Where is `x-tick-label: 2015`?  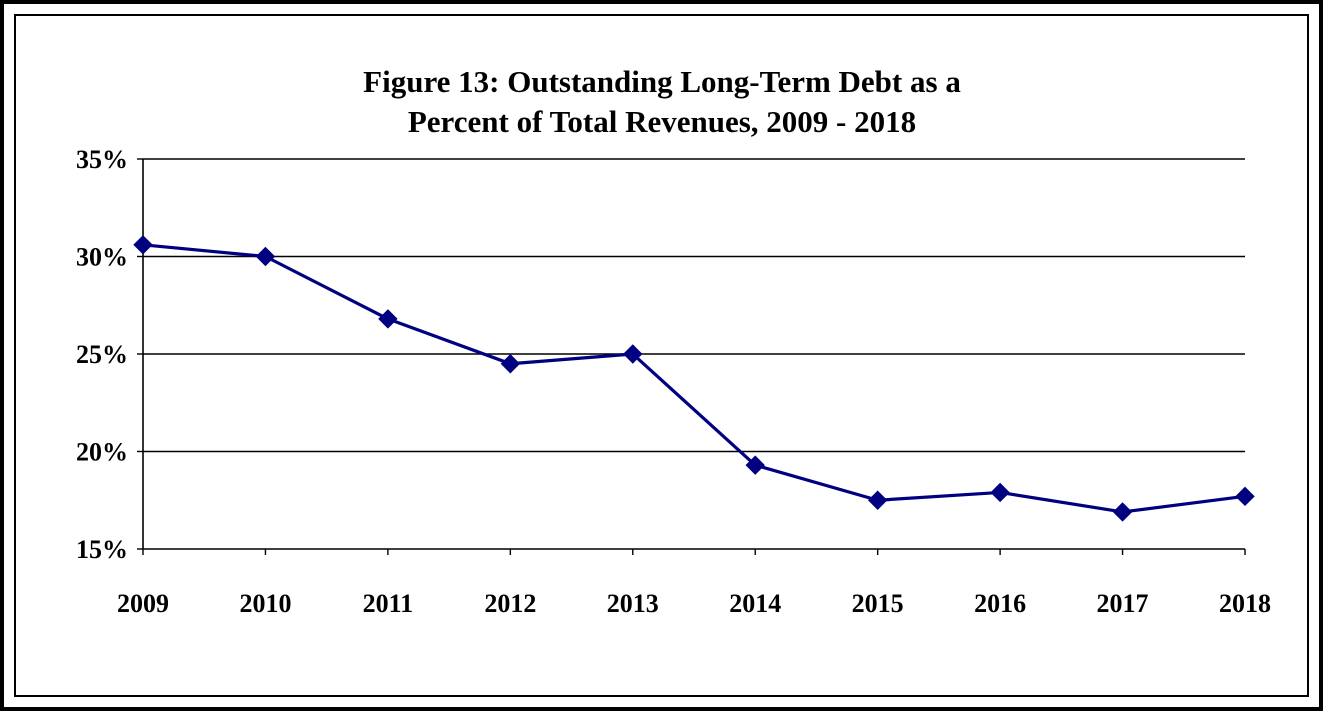
x-tick-label: 2015 is located at coordinates (878, 603).